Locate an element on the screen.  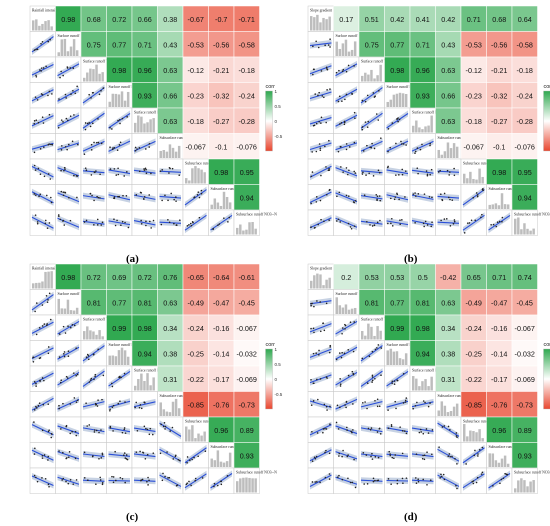
corr-value-a-0-3: 0.72 is located at coordinates (119, 19).